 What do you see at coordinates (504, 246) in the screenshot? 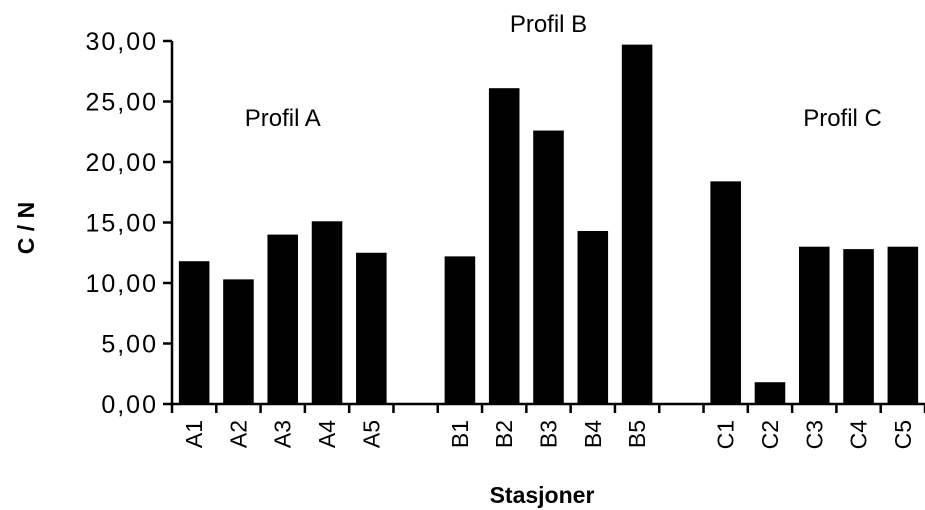
I see `bar-b2` at bounding box center [504, 246].